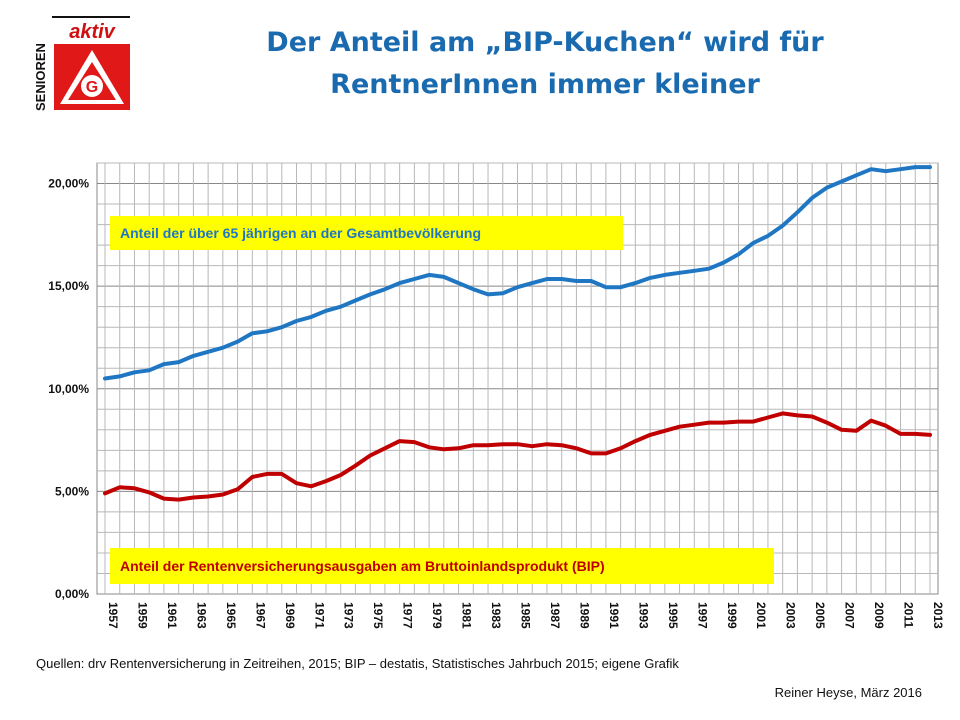 The image size is (960, 720). Describe the element at coordinates (732, 615) in the screenshot. I see `x-tick-label: 1999` at that location.